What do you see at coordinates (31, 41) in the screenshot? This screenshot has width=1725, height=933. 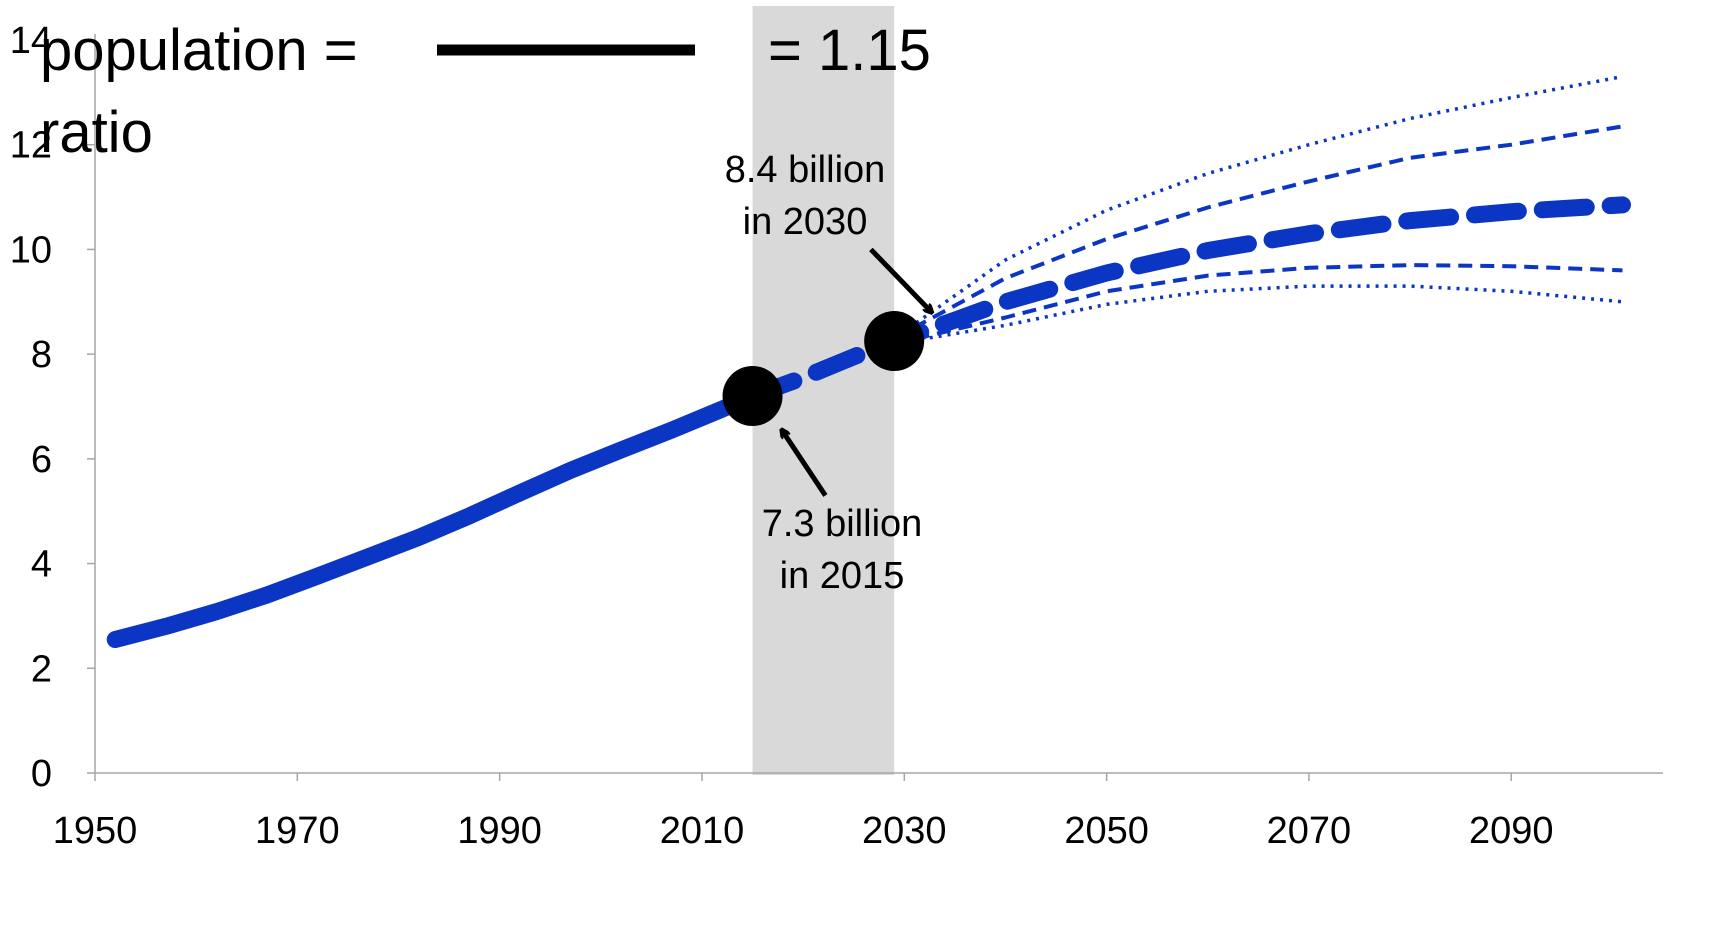 I see `y-tick-label: 14` at bounding box center [31, 41].